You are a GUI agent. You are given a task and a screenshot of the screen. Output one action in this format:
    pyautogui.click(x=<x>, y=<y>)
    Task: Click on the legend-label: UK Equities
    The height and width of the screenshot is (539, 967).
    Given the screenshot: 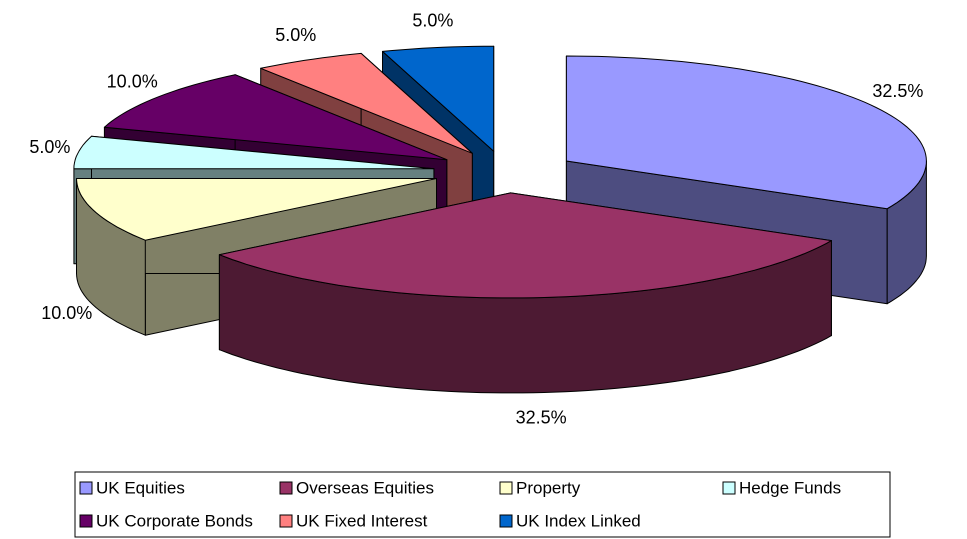 What is the action you would take?
    pyautogui.click(x=140, y=487)
    